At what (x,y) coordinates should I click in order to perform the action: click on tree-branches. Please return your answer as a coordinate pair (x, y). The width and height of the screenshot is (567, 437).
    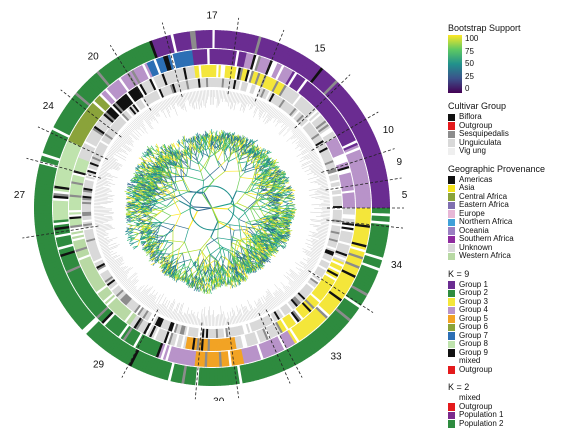
    Looking at the image, I should click on (211, 211).